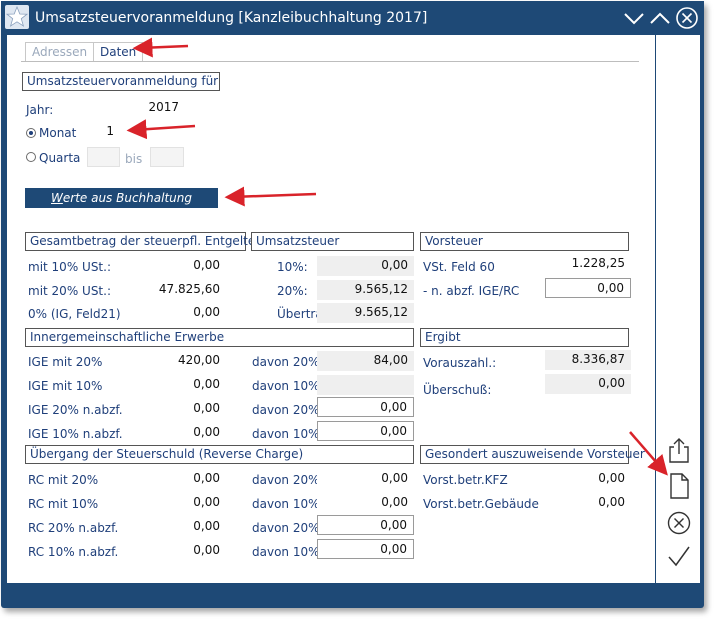 The height and width of the screenshot is (623, 718). Describe the element at coordinates (524, 337) in the screenshot. I see `group-title-ergibt: Ergibt` at that location.